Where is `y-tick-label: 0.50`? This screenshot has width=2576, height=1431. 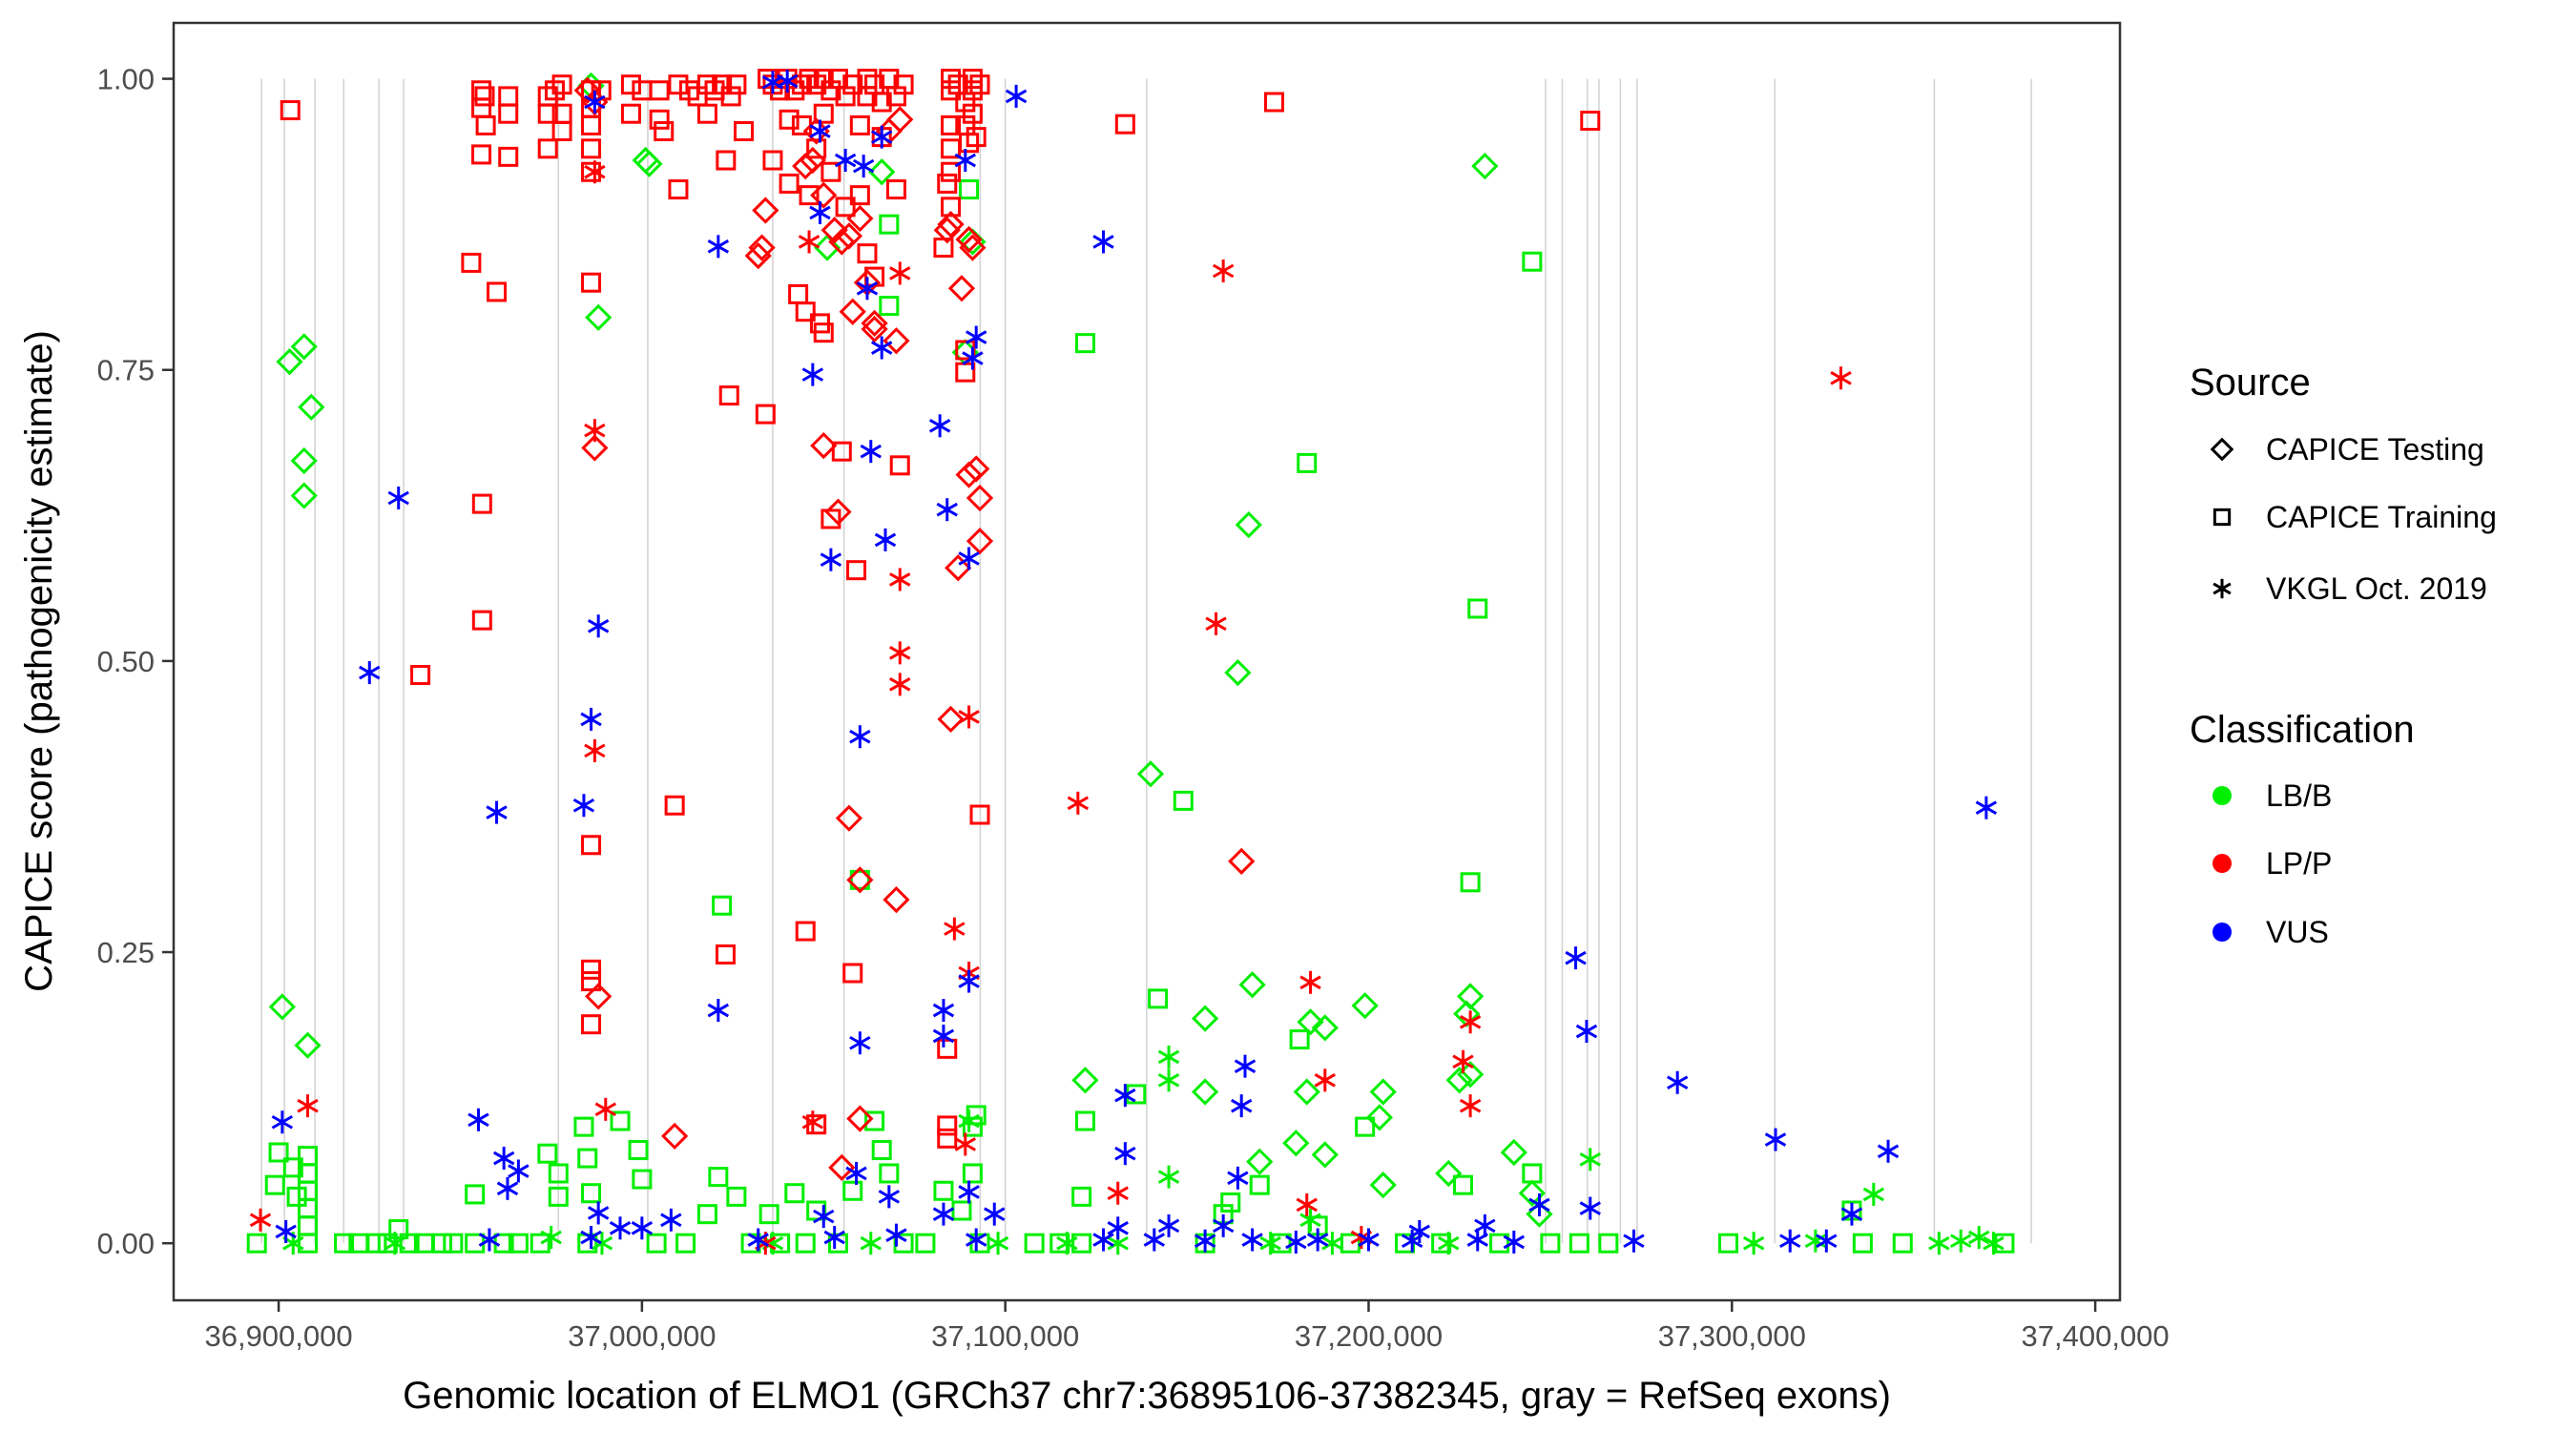 y-tick-label: 0.50 is located at coordinates (126, 661).